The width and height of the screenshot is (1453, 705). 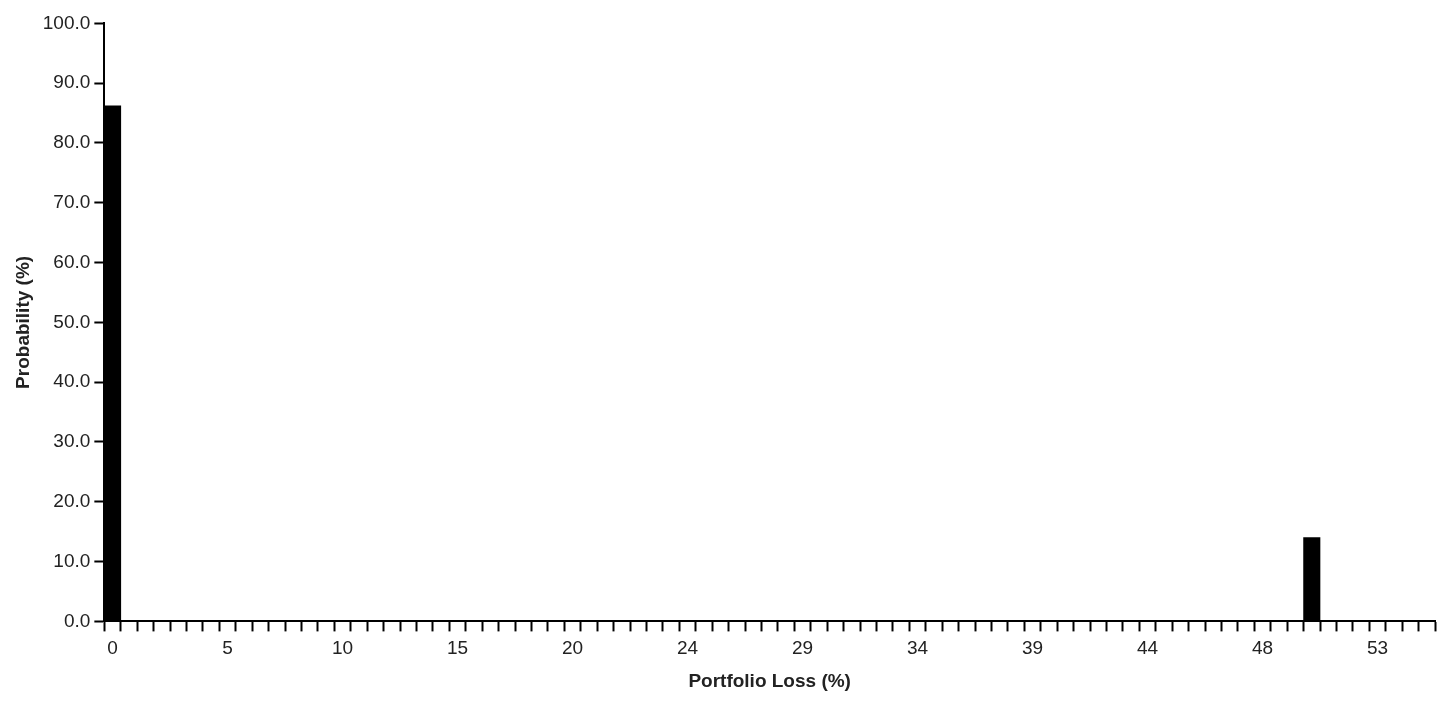 What do you see at coordinates (72, 441) in the screenshot?
I see `y-tick-label: 30.0` at bounding box center [72, 441].